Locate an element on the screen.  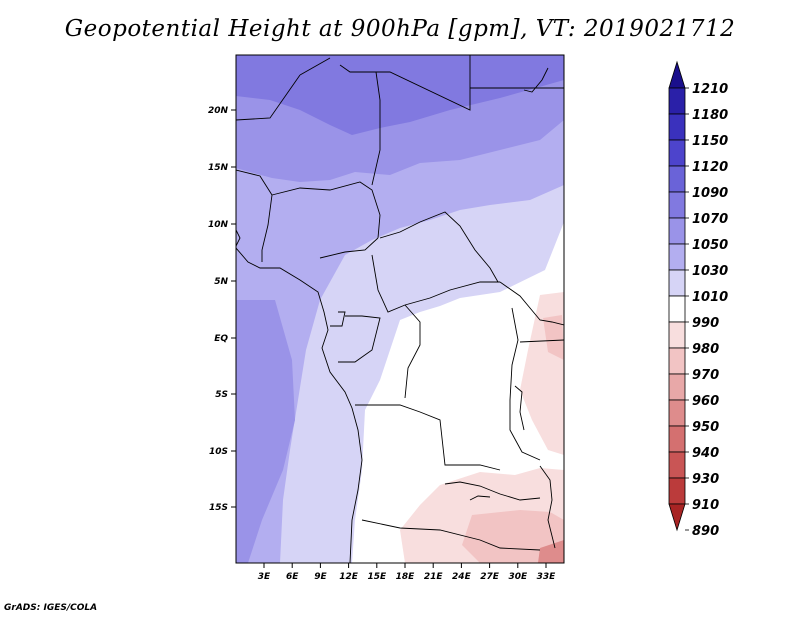
lon-tick-label: 12E is located at coordinates (349, 577).